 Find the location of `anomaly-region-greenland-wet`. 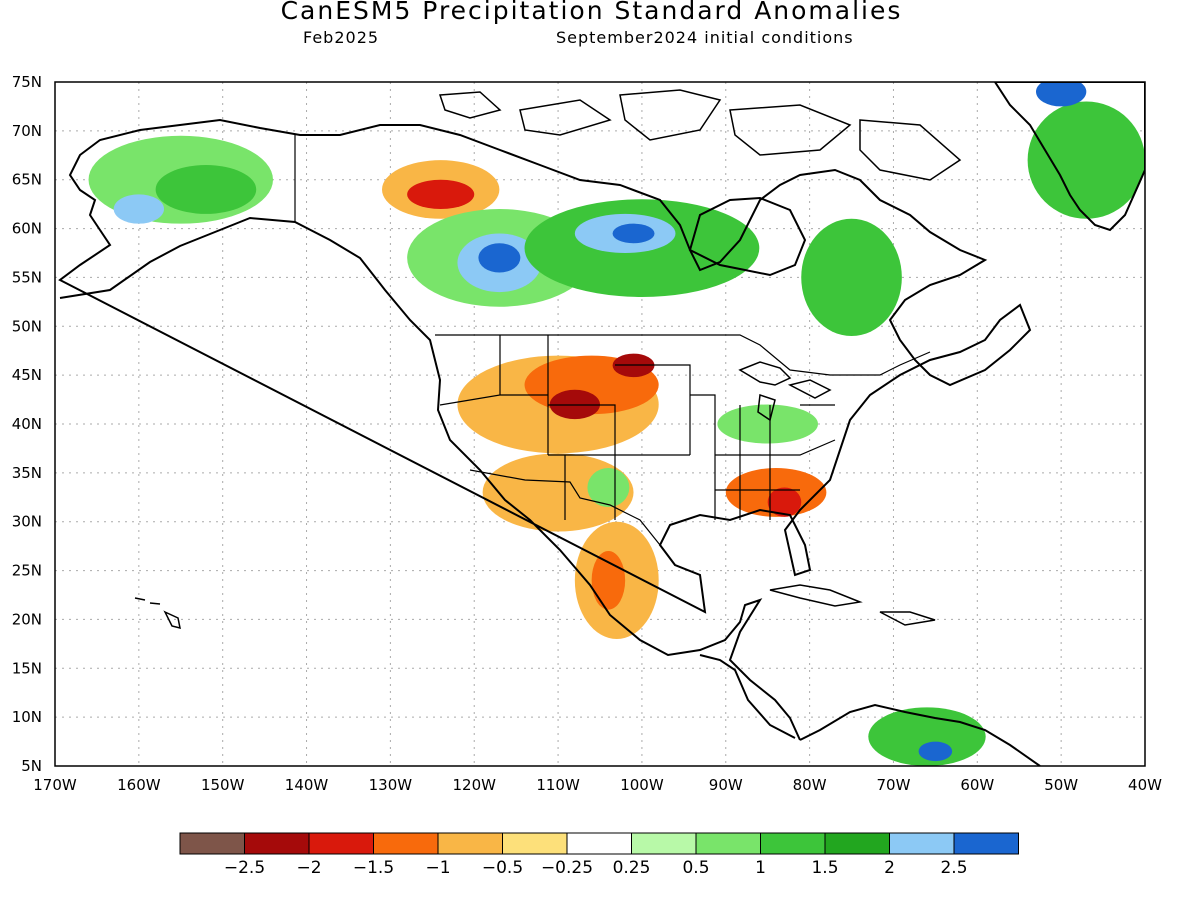

anomaly-region-greenland-wet is located at coordinates (1086, 160).